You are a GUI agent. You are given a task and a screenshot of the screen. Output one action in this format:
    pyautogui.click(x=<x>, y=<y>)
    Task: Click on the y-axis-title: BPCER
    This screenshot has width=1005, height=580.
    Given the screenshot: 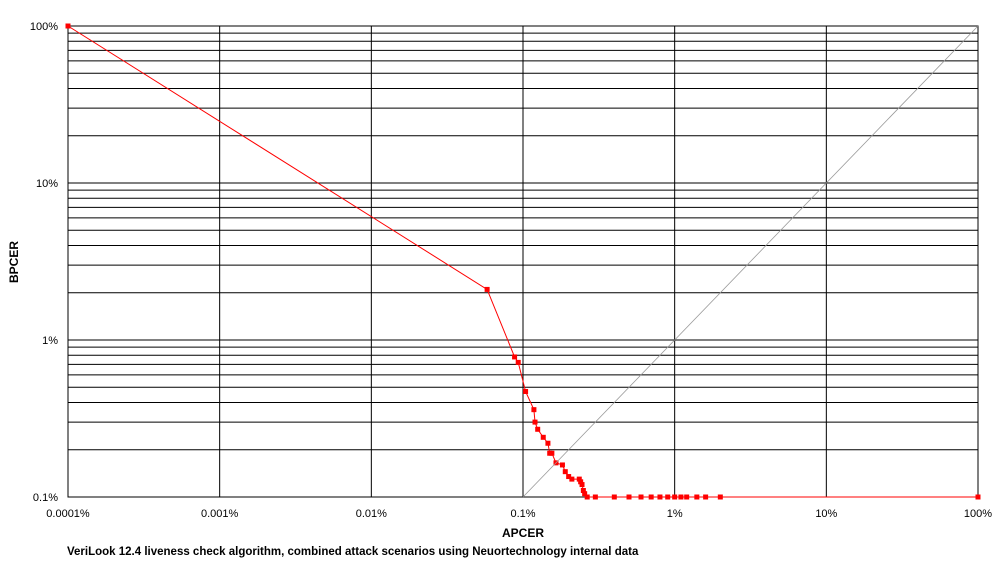 What is the action you would take?
    pyautogui.click(x=14, y=262)
    